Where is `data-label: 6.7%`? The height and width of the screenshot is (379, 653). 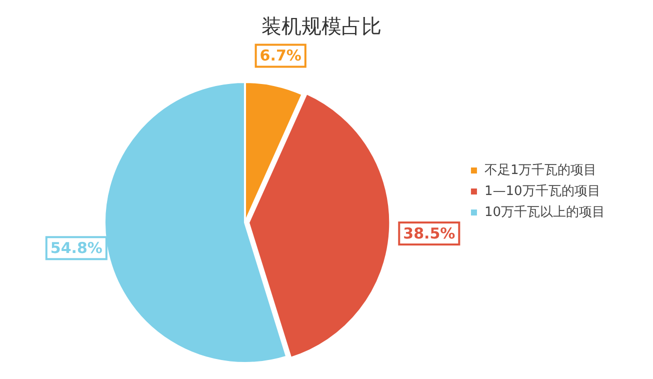
data-label: 6.7% is located at coordinates (281, 55).